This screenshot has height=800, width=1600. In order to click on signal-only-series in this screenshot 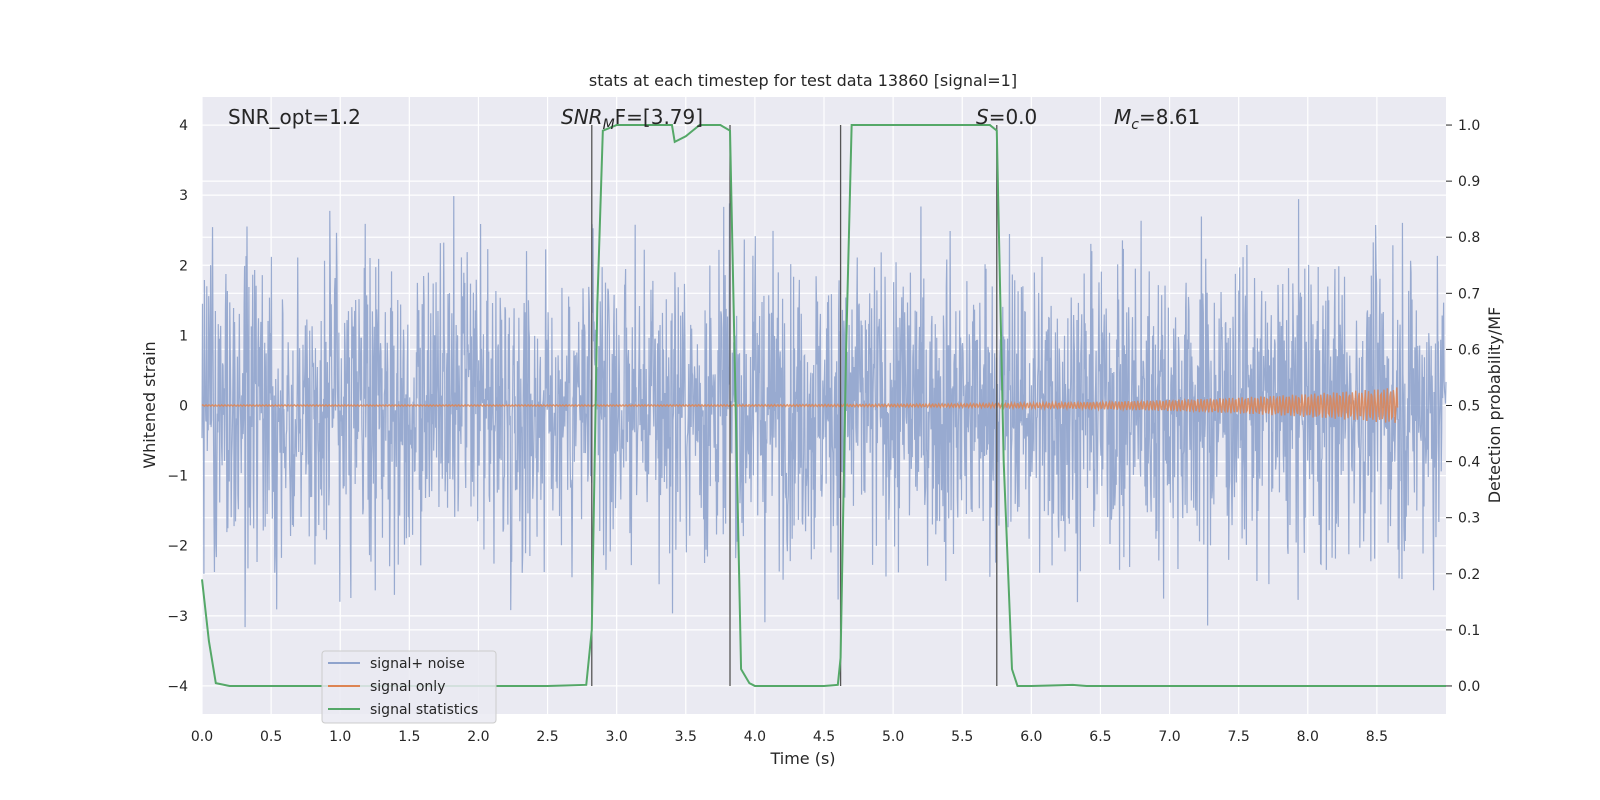, I will do `click(800, 405)`.